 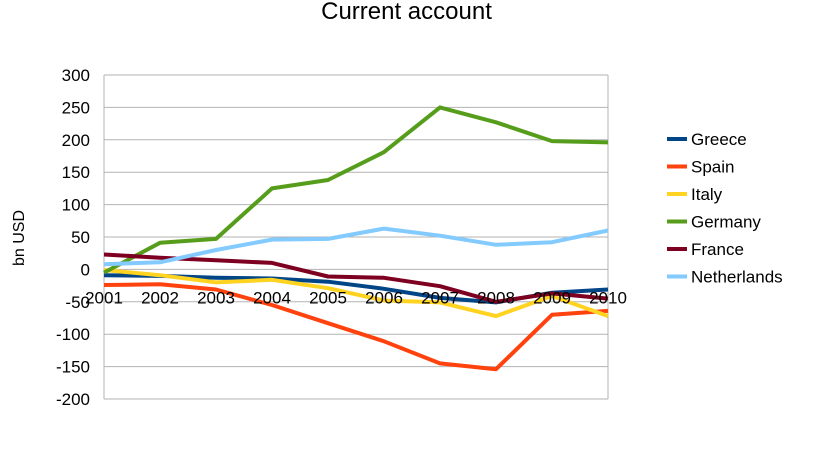 I want to click on y-tick-label: -50, so click(x=77, y=302).